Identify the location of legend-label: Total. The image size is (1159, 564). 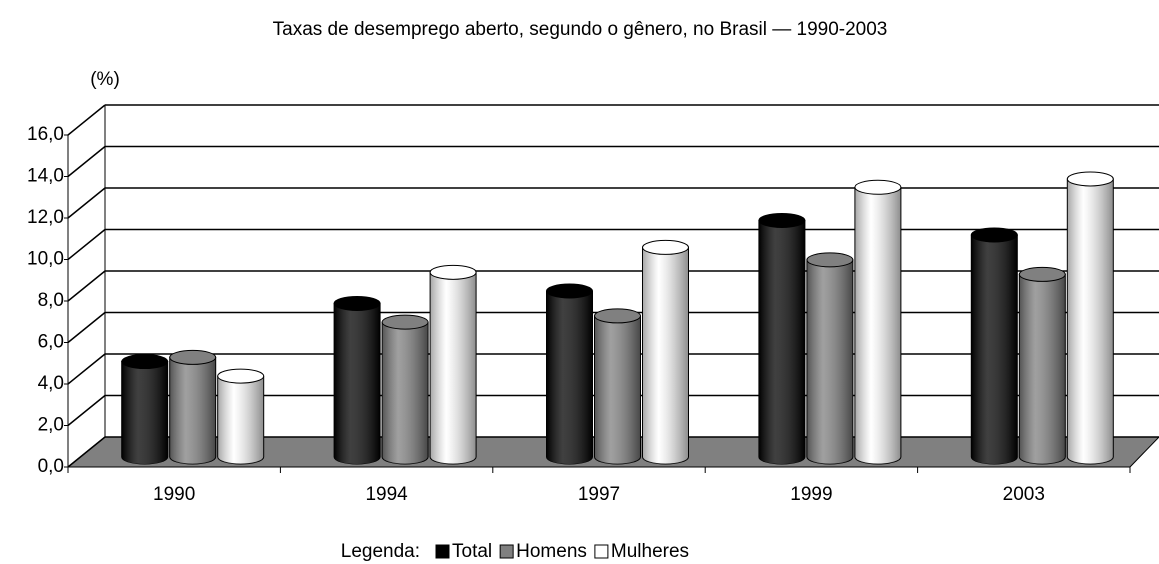
(472, 551).